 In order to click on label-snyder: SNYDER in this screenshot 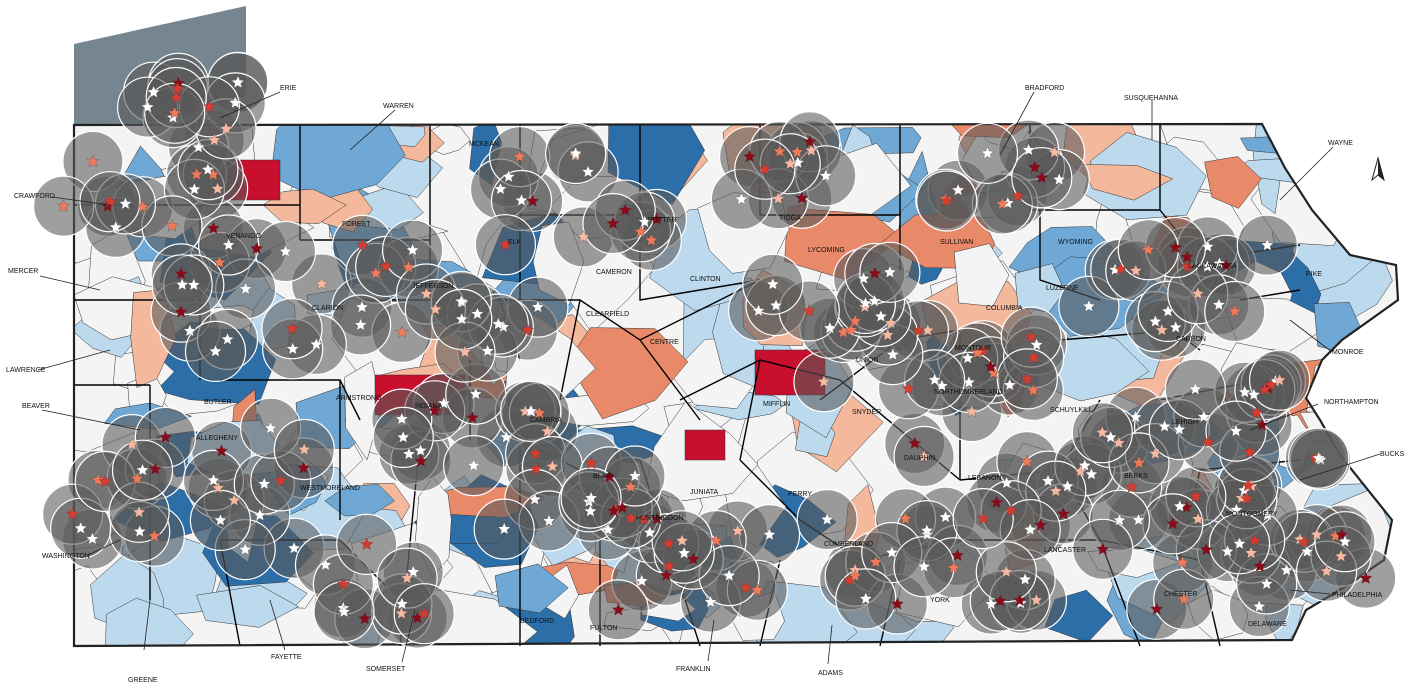, I will do `click(866, 412)`.